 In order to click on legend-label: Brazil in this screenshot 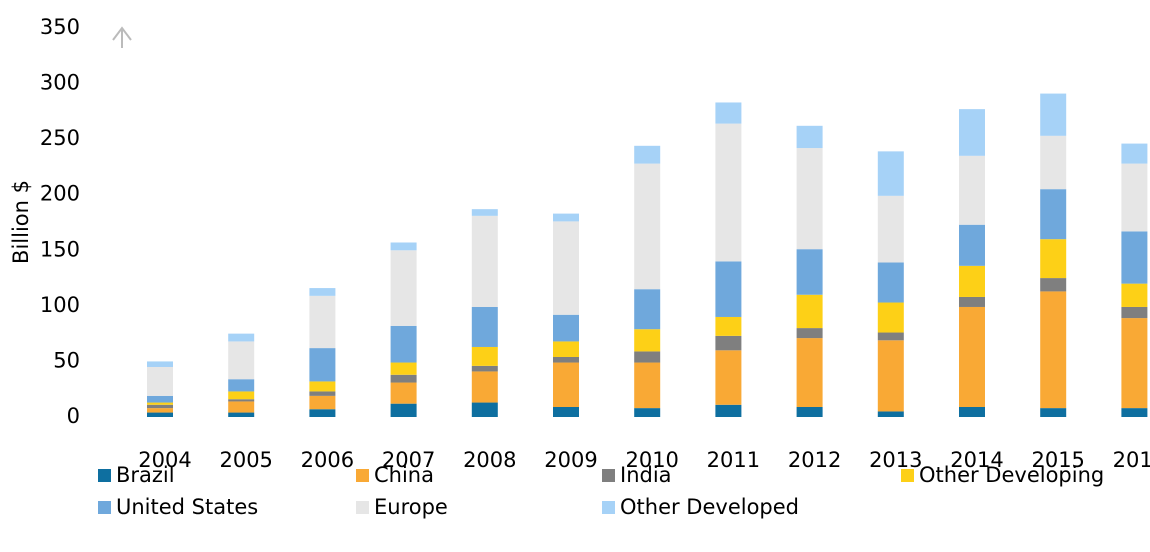, I will do `click(145, 475)`.